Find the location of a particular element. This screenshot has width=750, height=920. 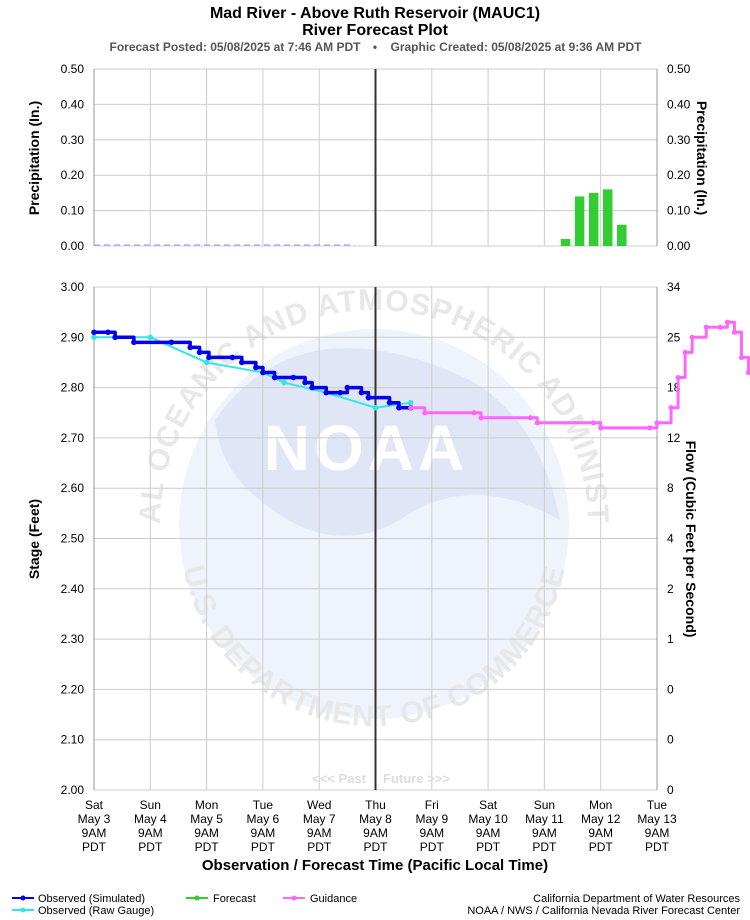

flow-ytick: 34 is located at coordinates (674, 287).